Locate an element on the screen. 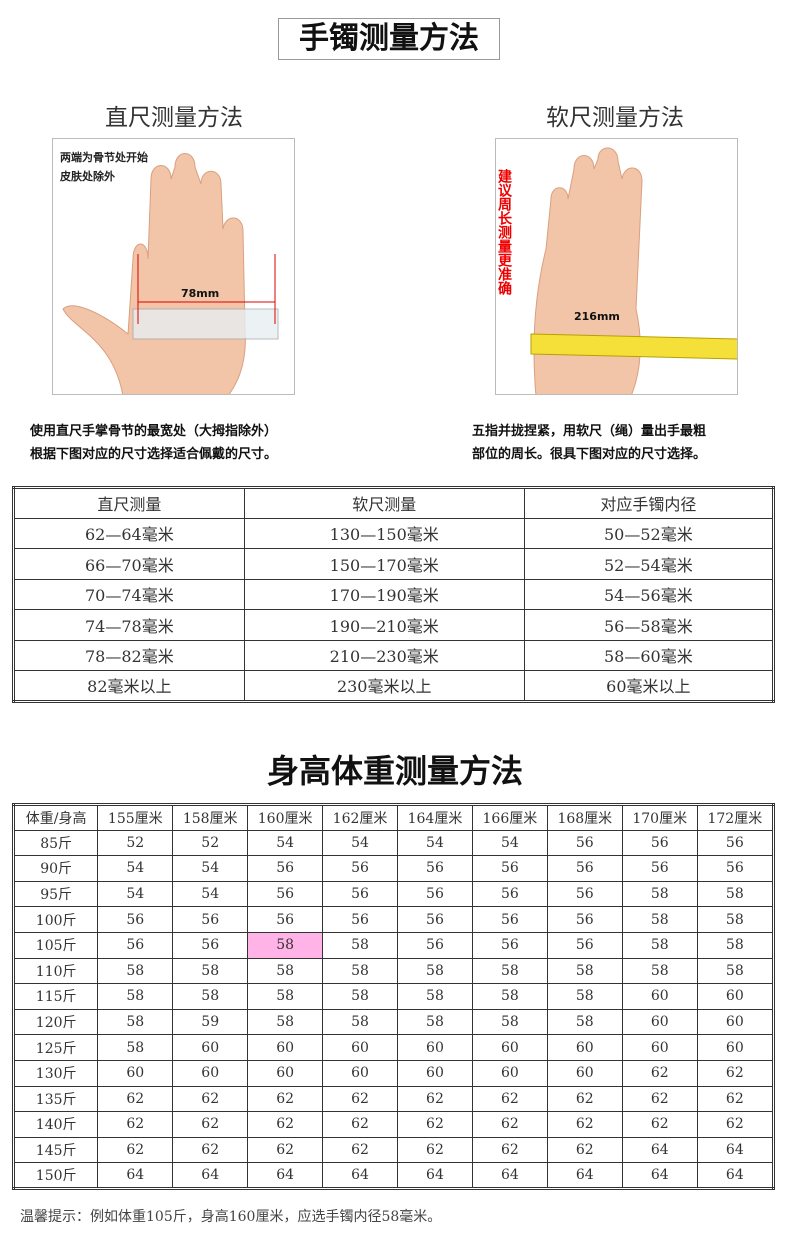 The image size is (790, 1256). table-cell: 230毫米以上 is located at coordinates (384, 686).